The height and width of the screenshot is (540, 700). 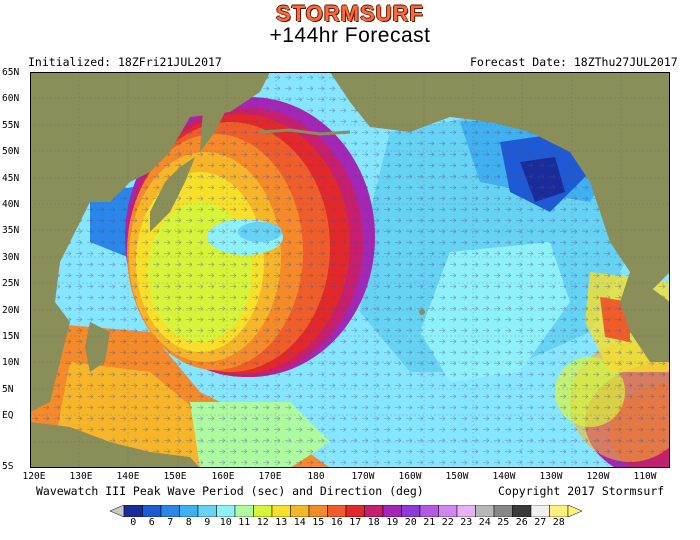 I want to click on lat-label: 30N, so click(x=11, y=257).